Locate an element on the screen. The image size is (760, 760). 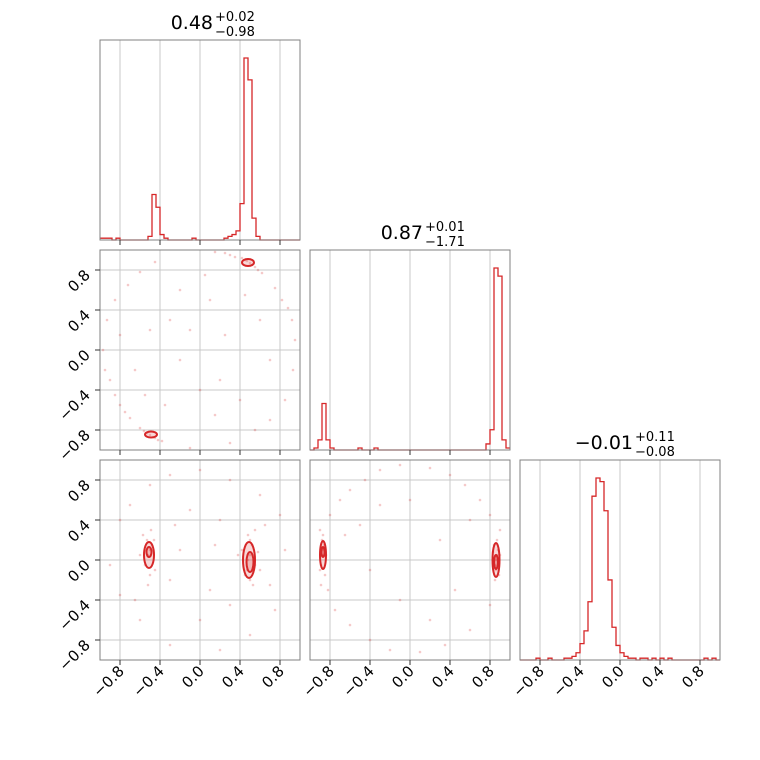
y-tick-label: 0.4 is located at coordinates (79, 321).